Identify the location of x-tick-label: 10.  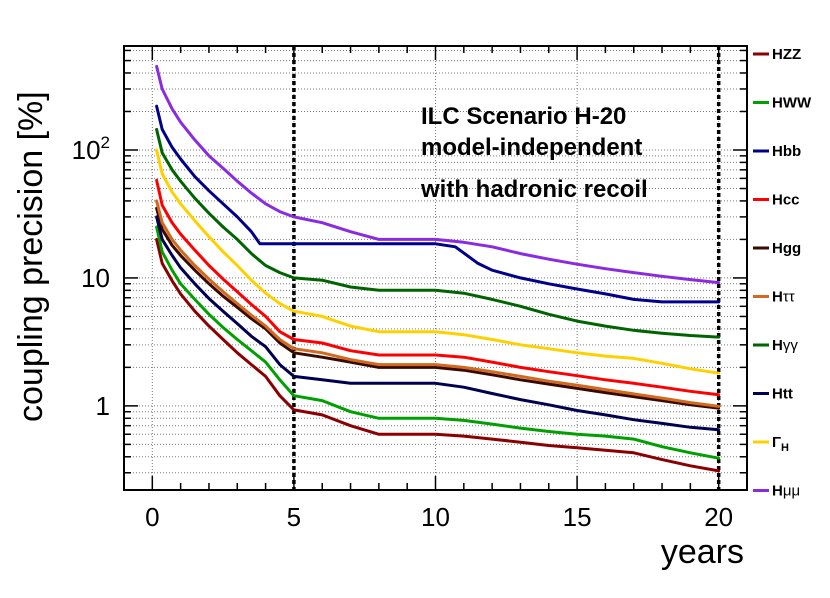
(435, 517).